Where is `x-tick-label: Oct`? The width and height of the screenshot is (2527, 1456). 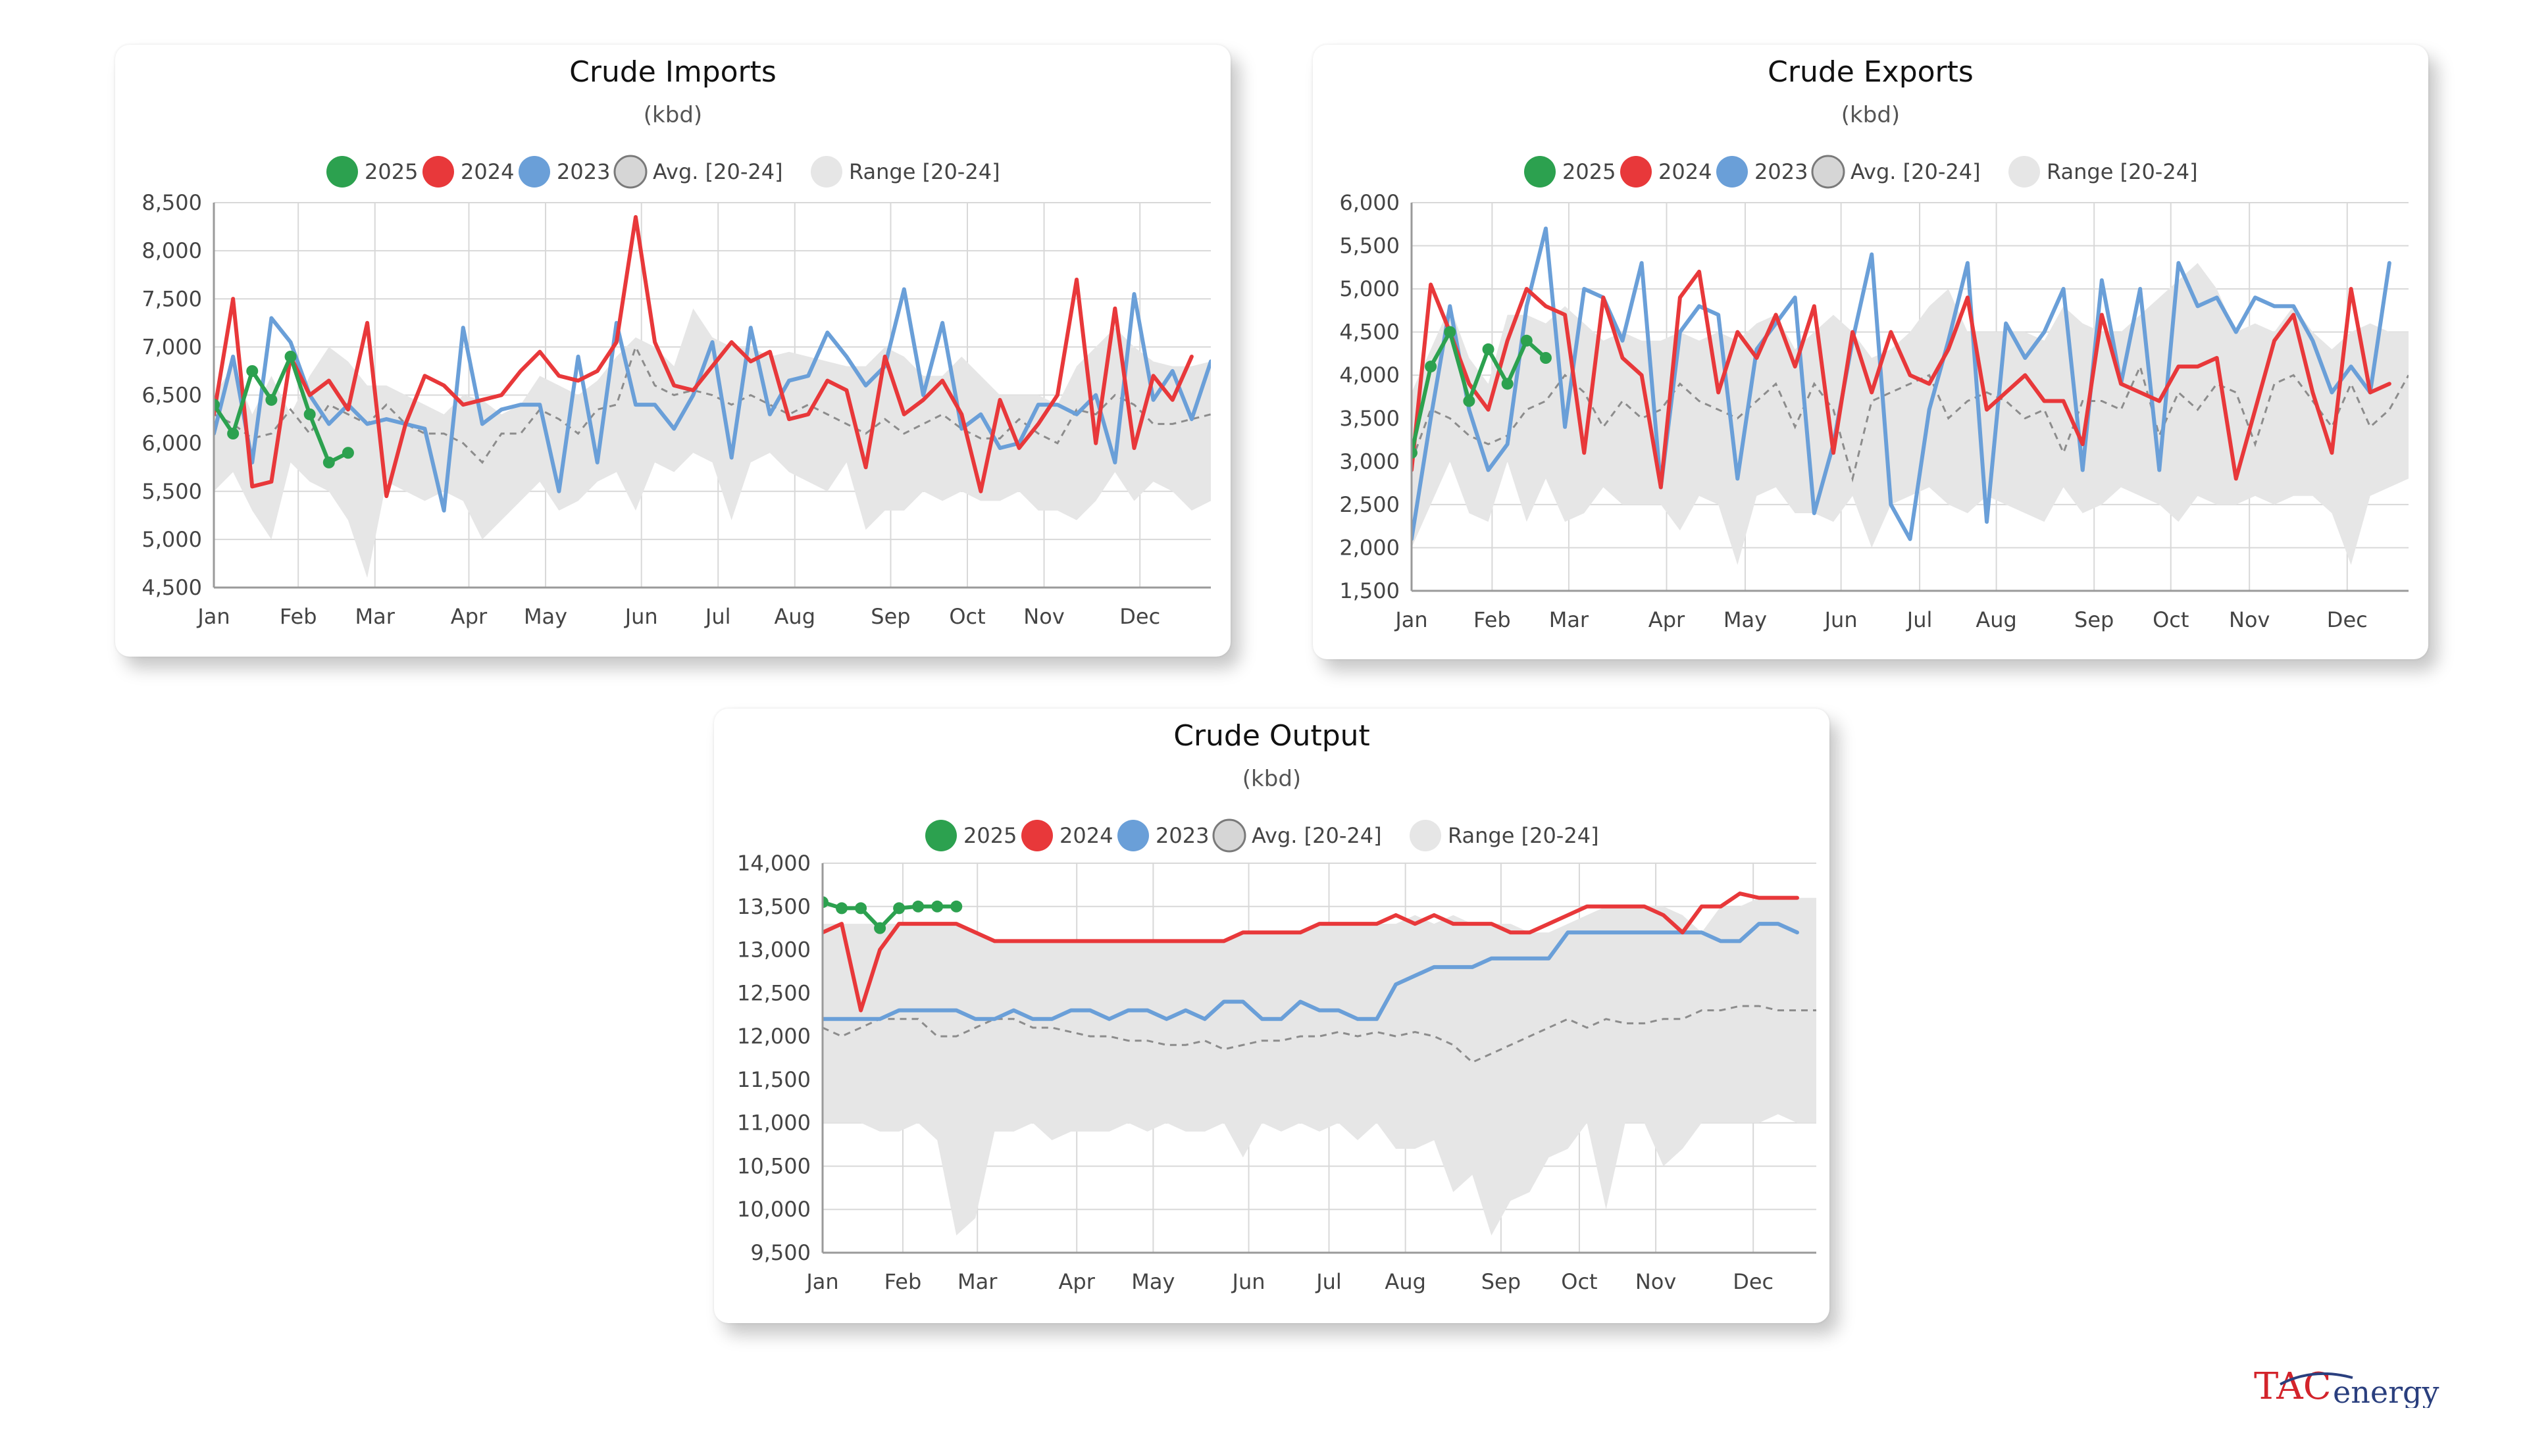 x-tick-label: Oct is located at coordinates (1579, 1281).